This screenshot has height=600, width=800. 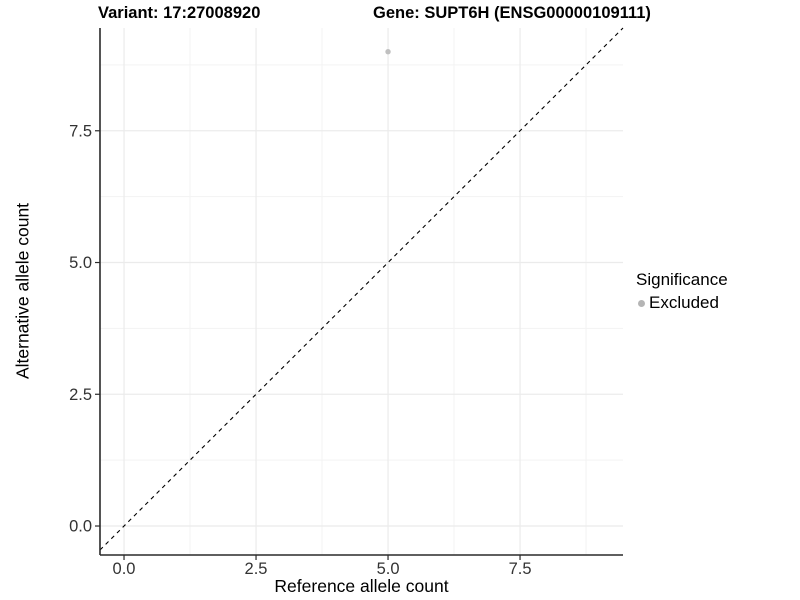 What do you see at coordinates (520, 569) in the screenshot?
I see `x-tick-label: 7.5` at bounding box center [520, 569].